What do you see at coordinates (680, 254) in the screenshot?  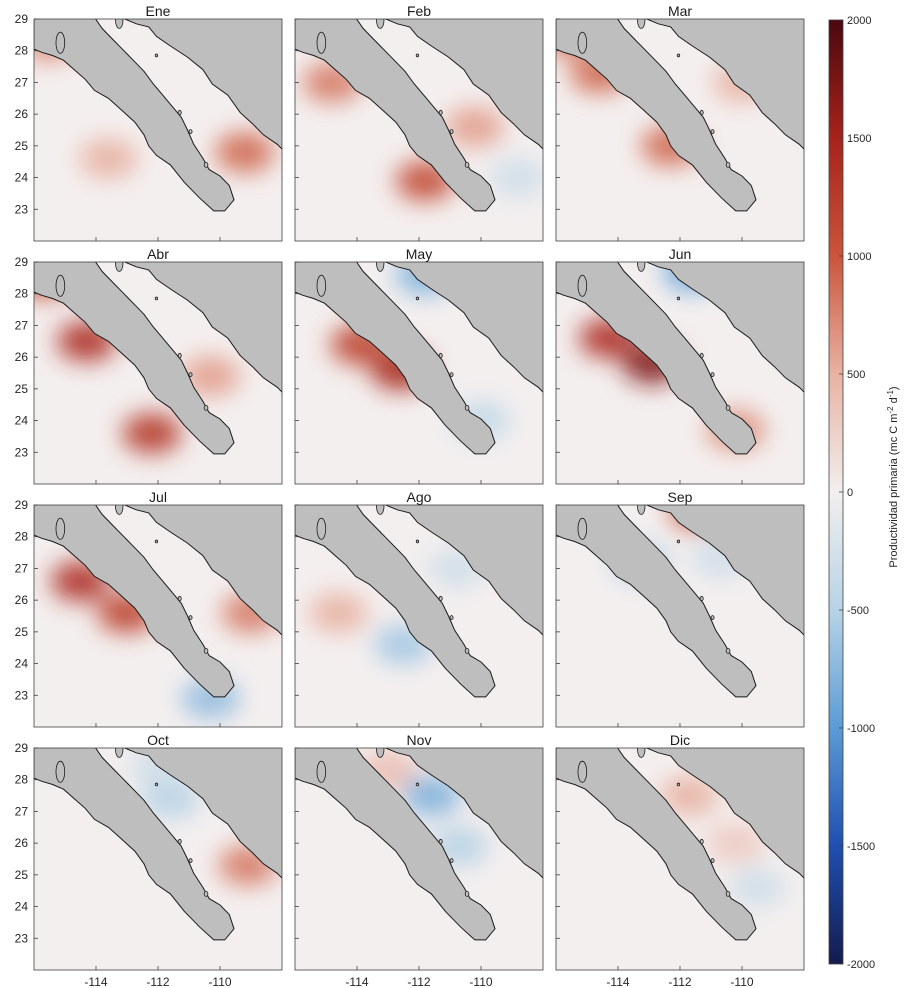 I see `panel-title: Jun` at bounding box center [680, 254].